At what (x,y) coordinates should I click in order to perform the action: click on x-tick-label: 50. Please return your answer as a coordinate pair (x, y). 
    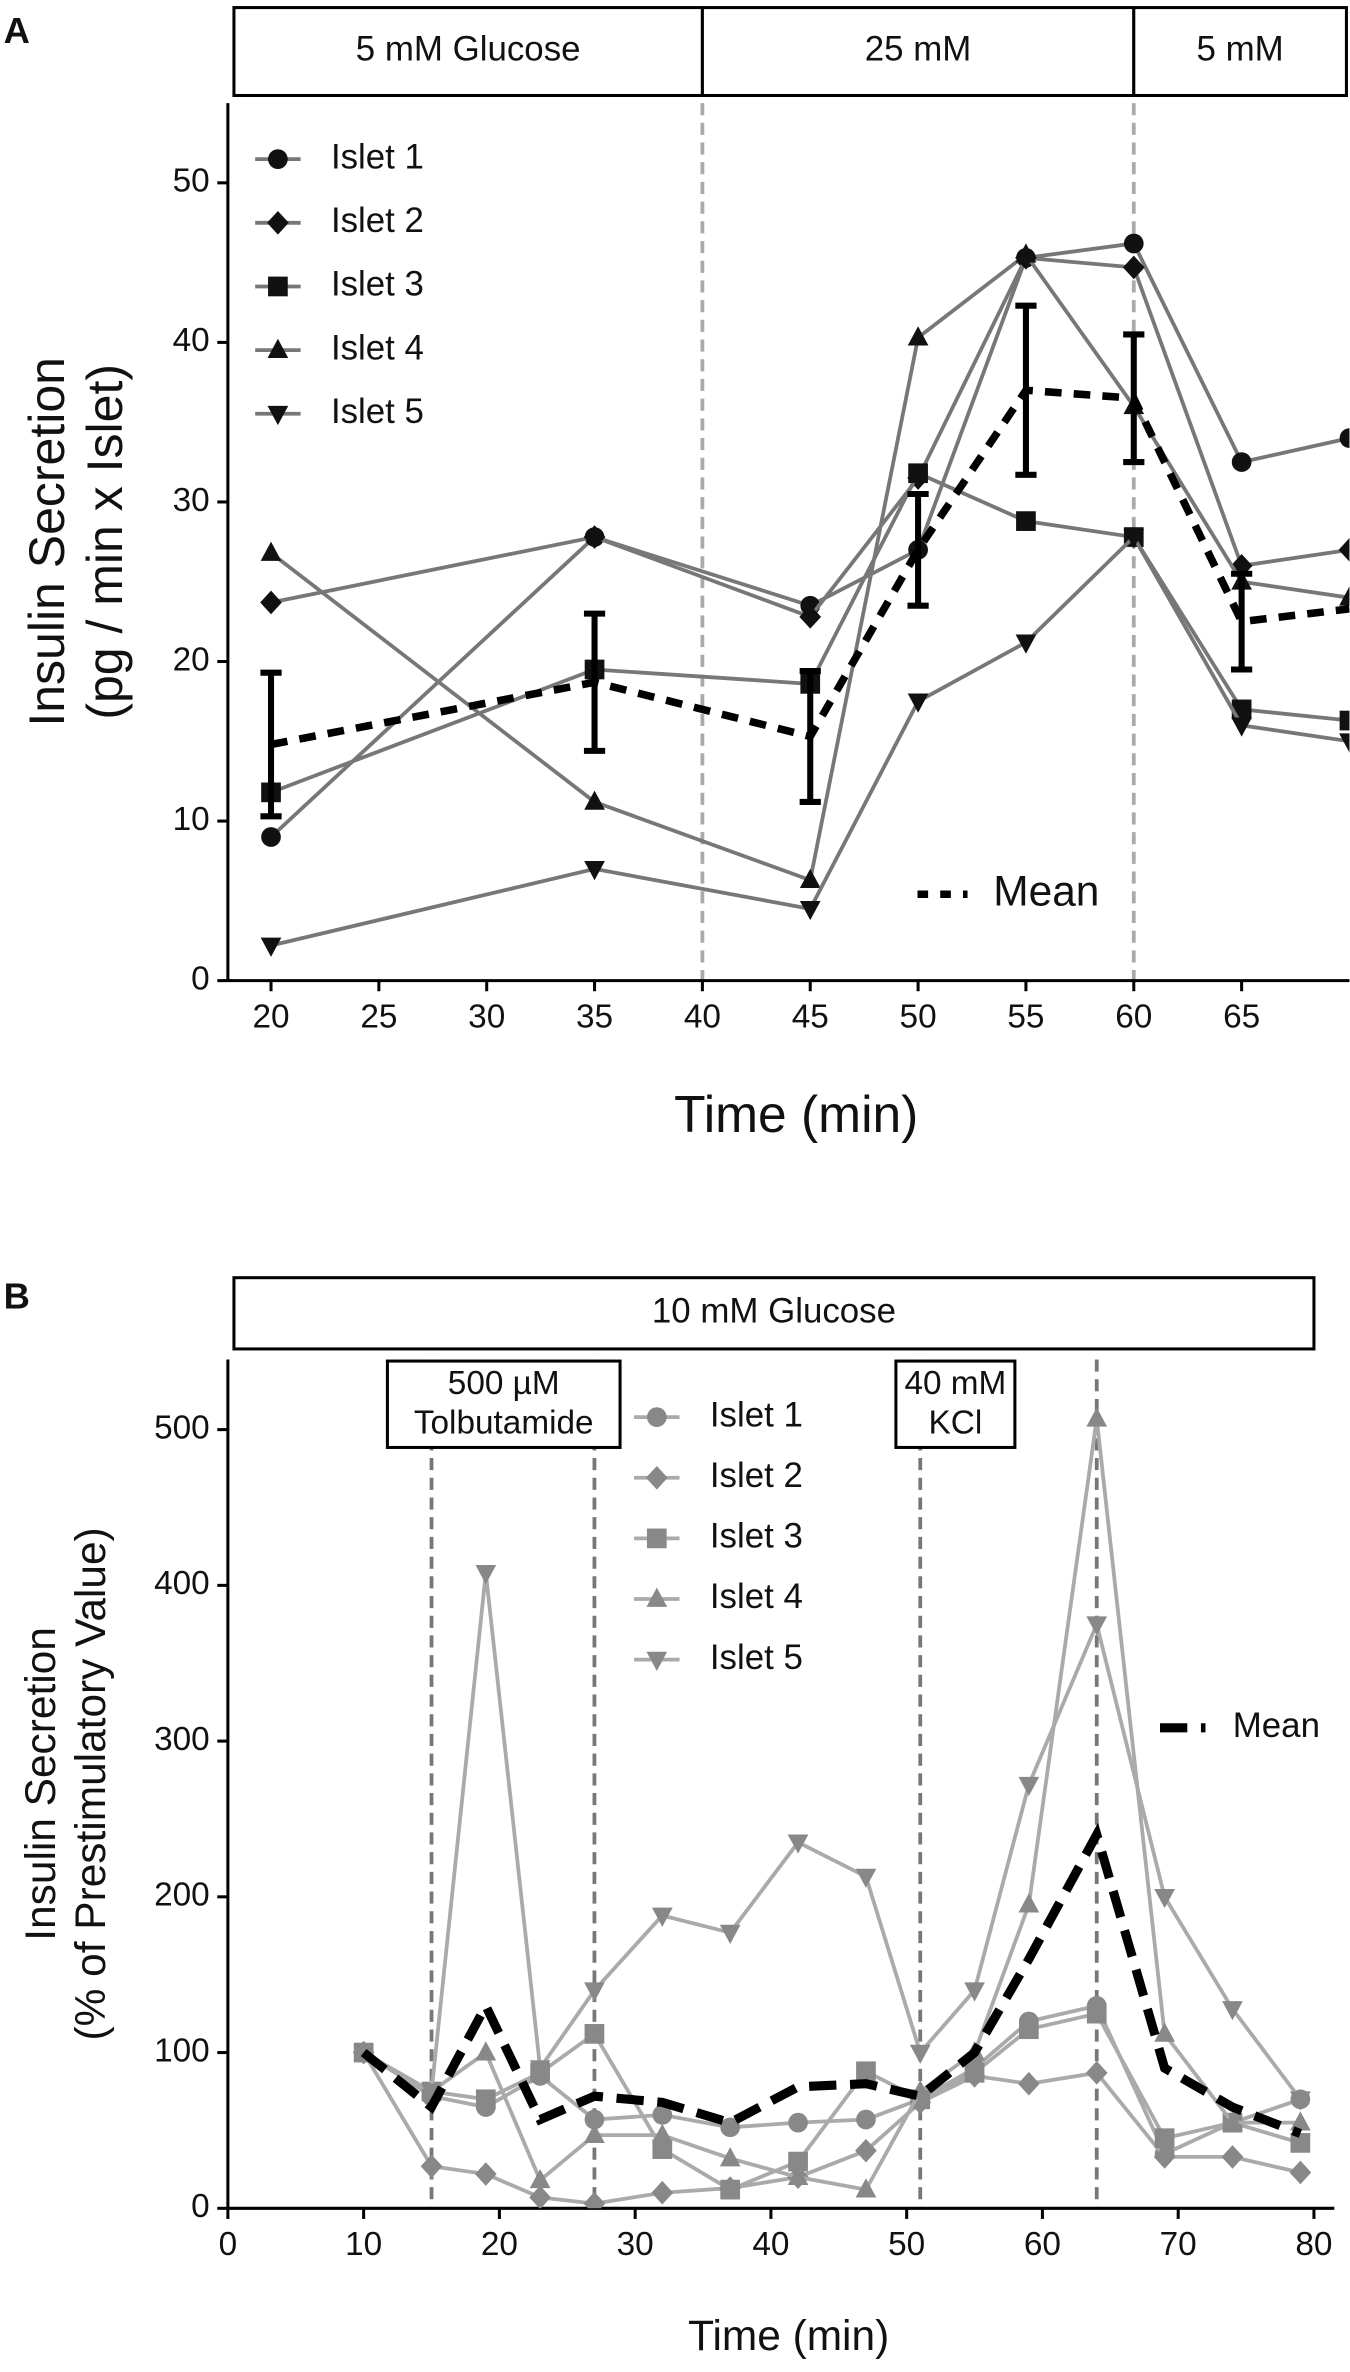
    Looking at the image, I should click on (918, 1016).